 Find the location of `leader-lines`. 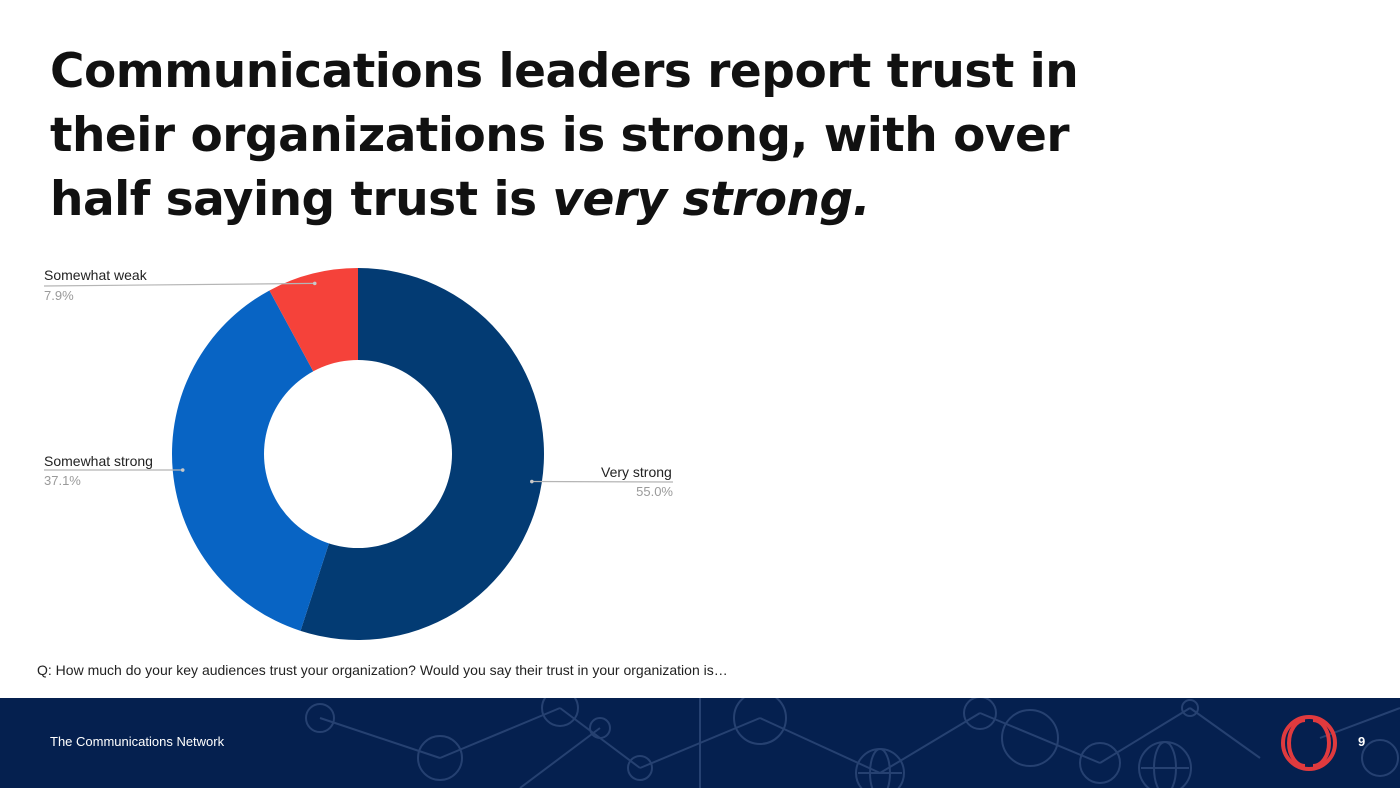

leader-lines is located at coordinates (358, 382).